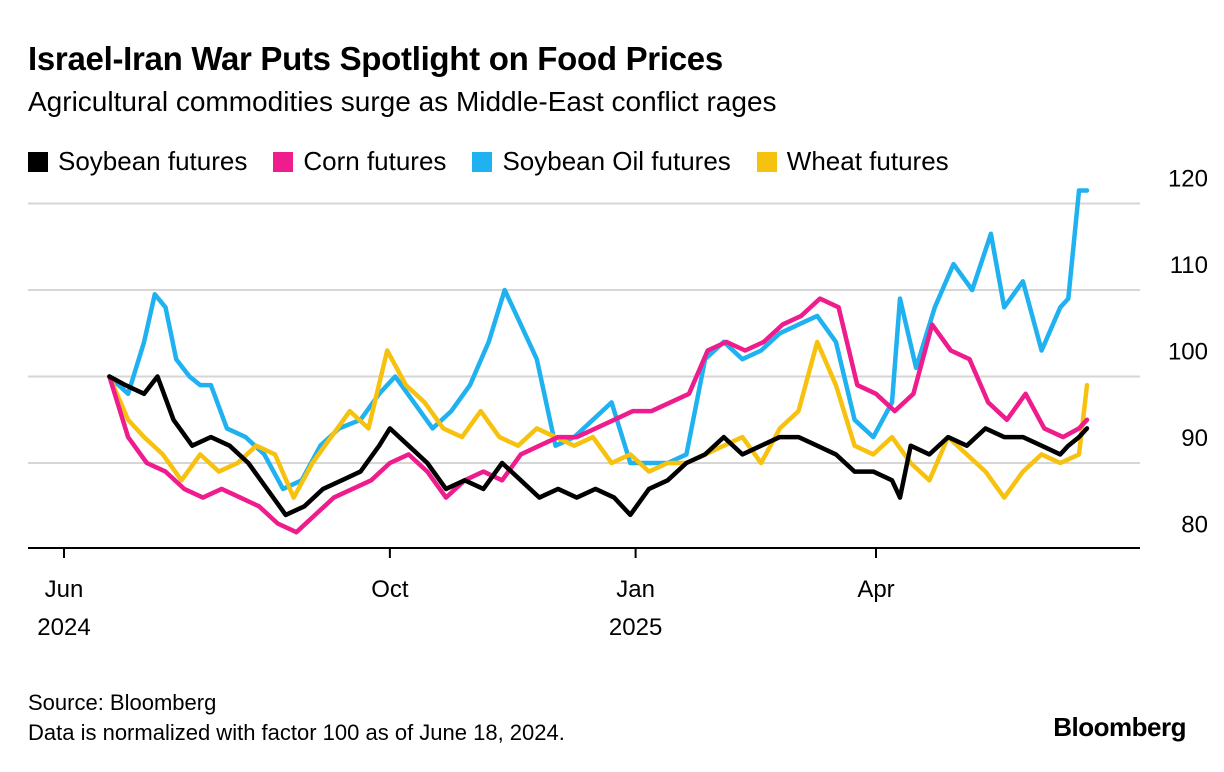  Describe the element at coordinates (1119, 727) in the screenshot. I see `bloomberg-logo: Bloomberg` at that location.